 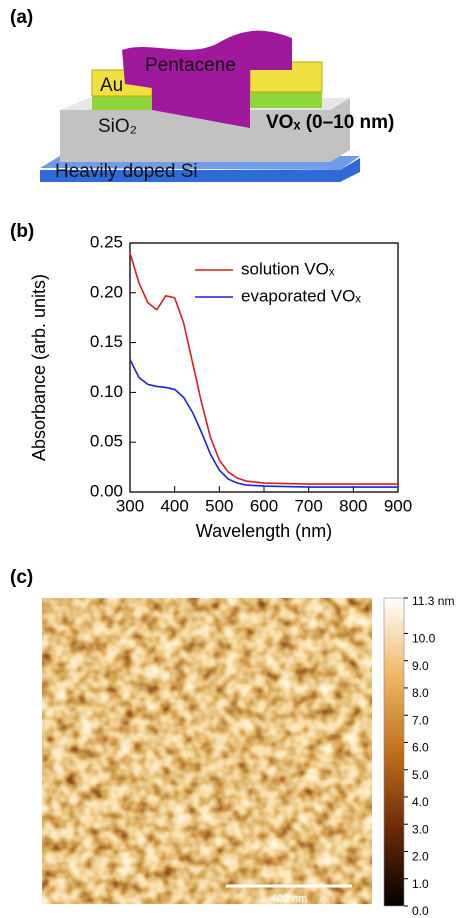 What do you see at coordinates (219, 505) in the screenshot?
I see `x-tick-label: 500` at bounding box center [219, 505].